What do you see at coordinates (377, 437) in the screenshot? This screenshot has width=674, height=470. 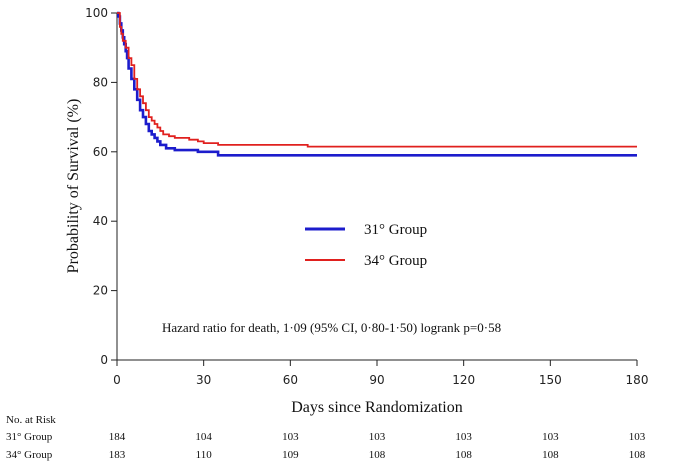 I see `risk-value-0-3: 103` at bounding box center [377, 437].